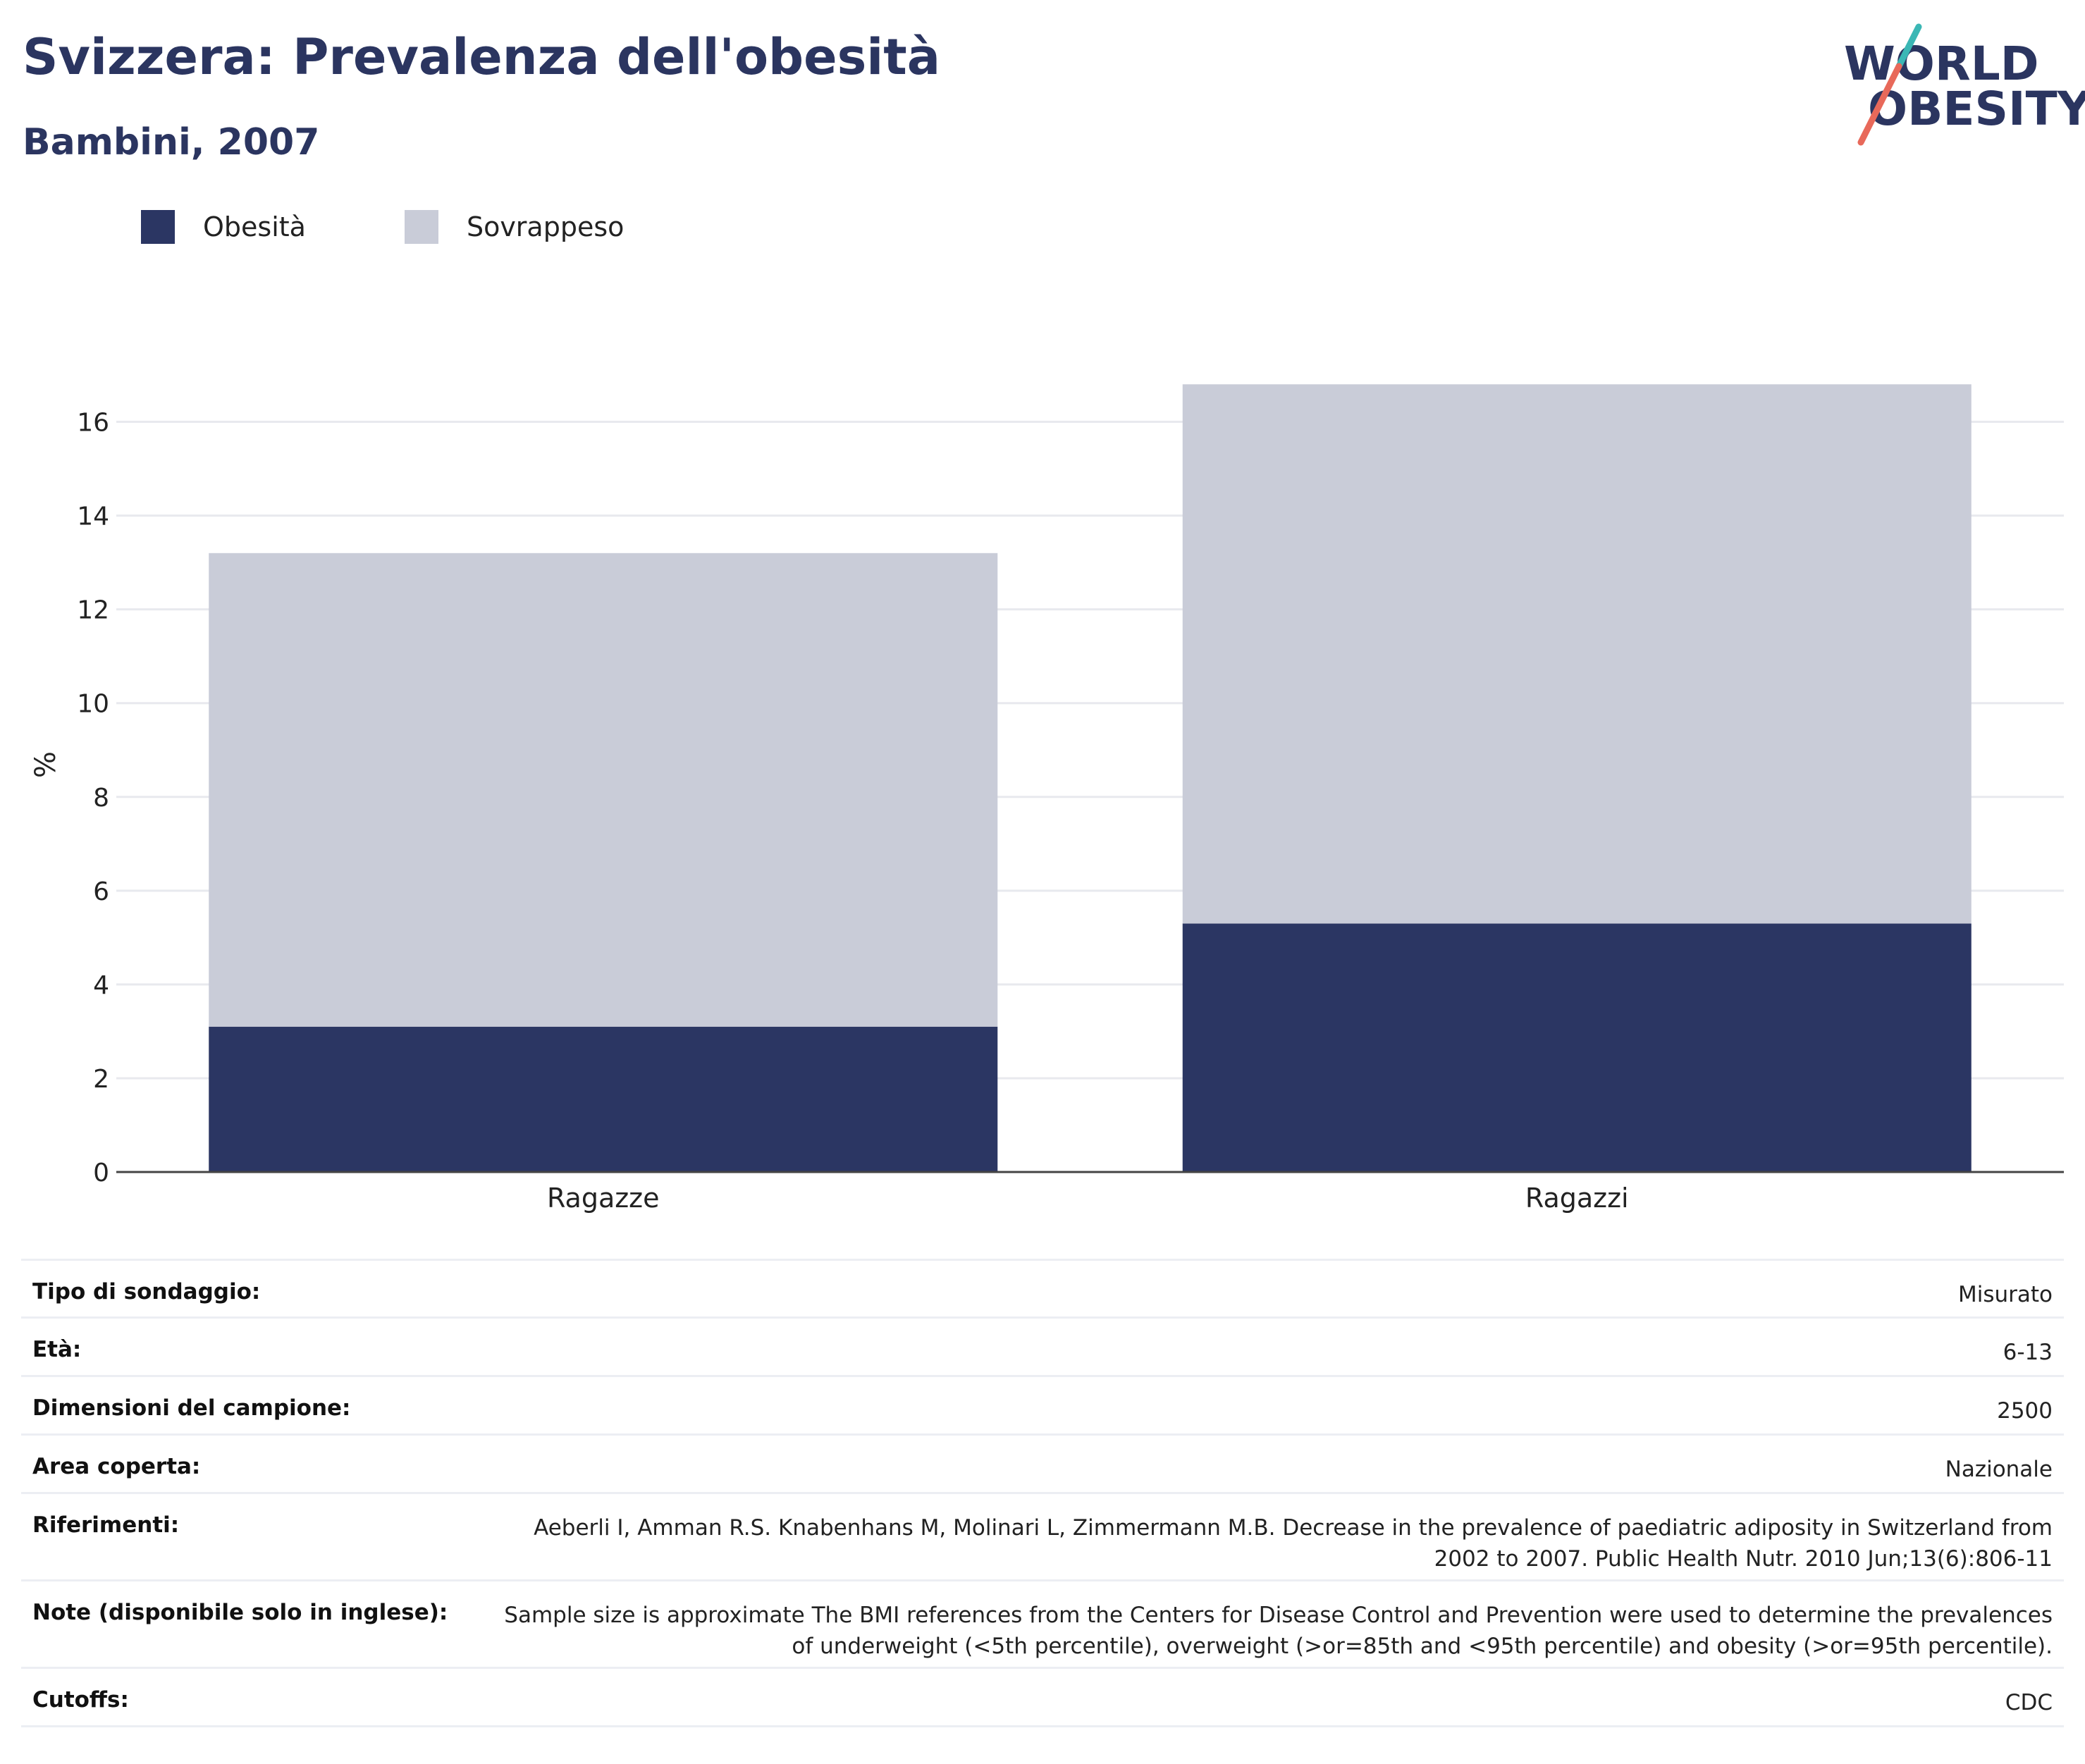 The width and height of the screenshot is (2085, 1764). Describe the element at coordinates (481, 57) in the screenshot. I see `page-title: Svizzera: Prevalenza dell'obesità` at that location.